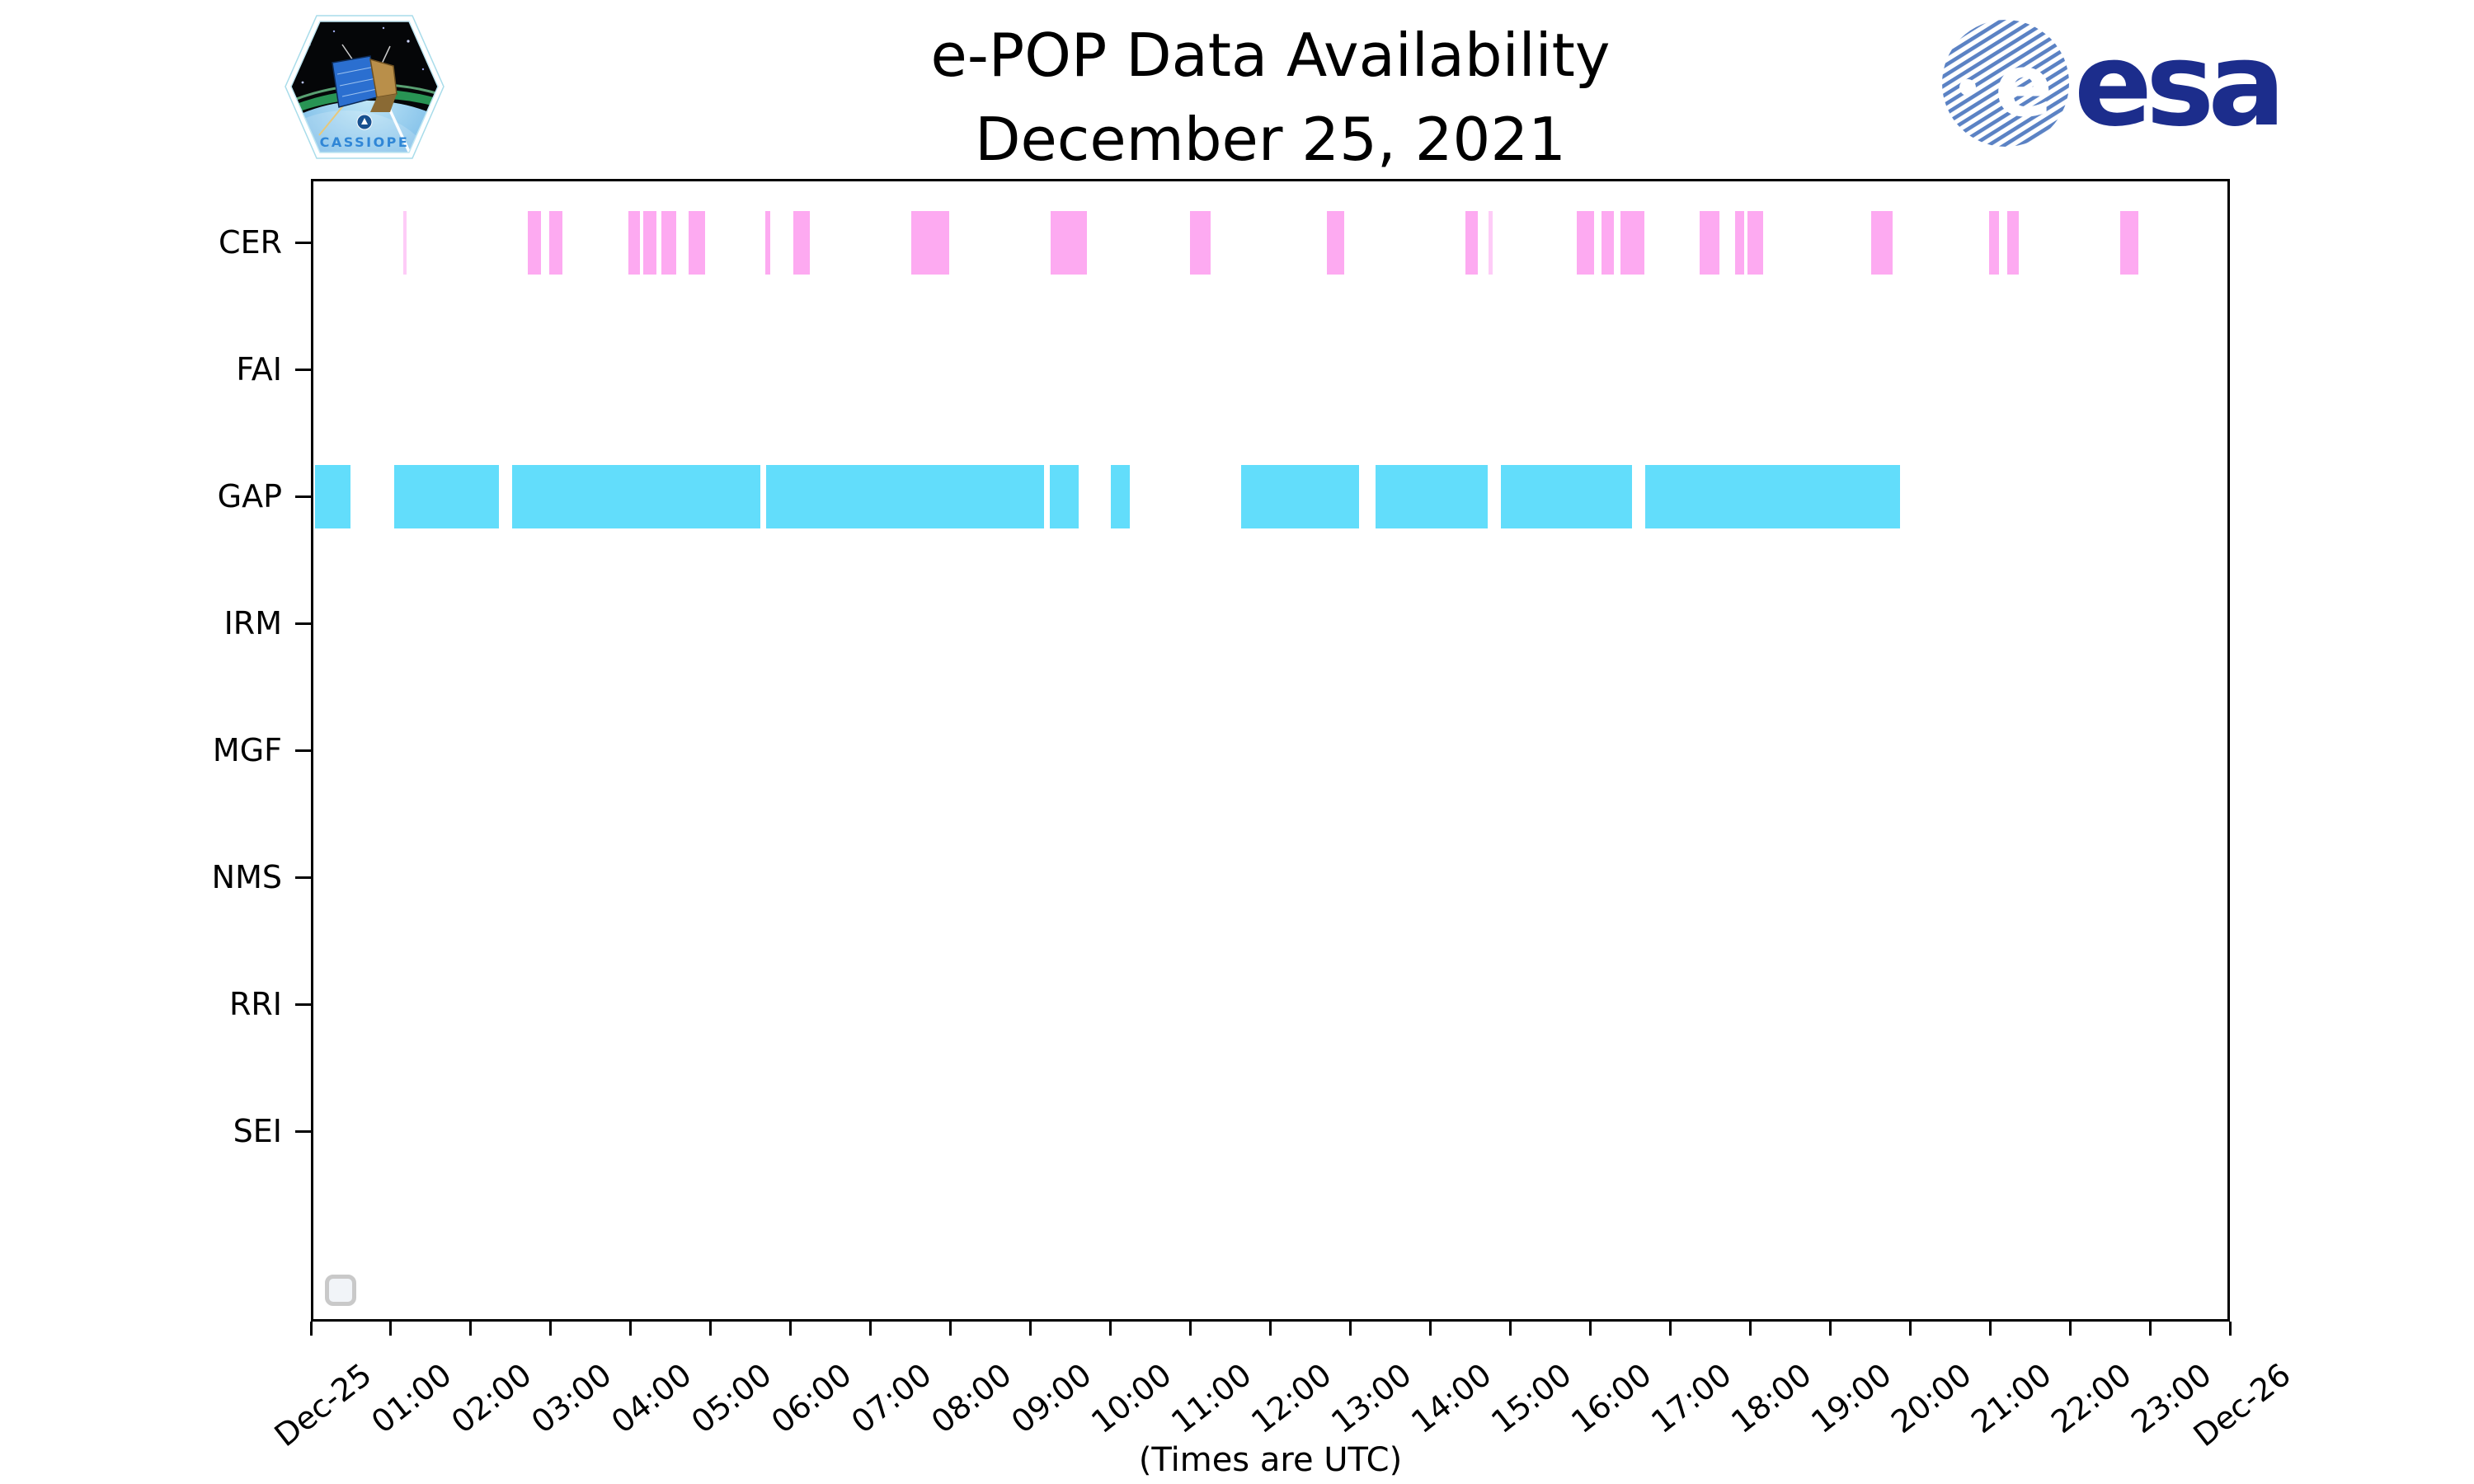  What do you see at coordinates (491, 1398) in the screenshot?
I see `x-tick-label: 02:00` at bounding box center [491, 1398].